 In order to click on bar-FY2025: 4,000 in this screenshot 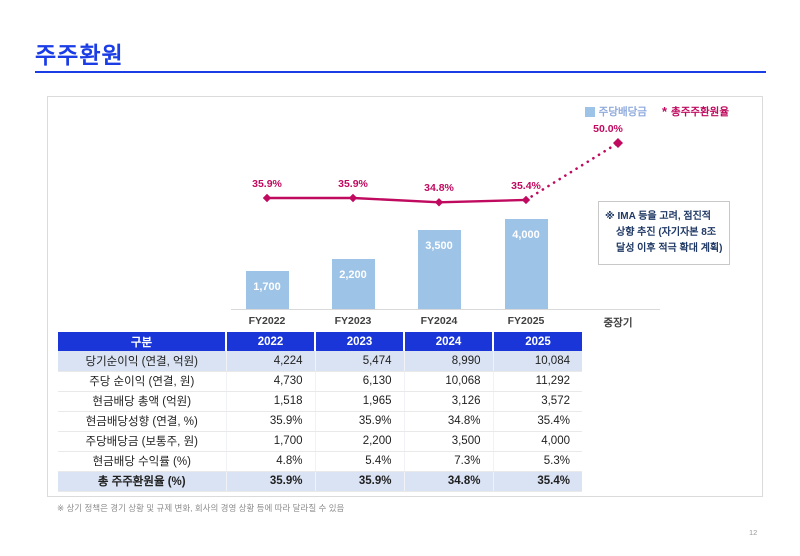, I will do `click(526, 264)`.